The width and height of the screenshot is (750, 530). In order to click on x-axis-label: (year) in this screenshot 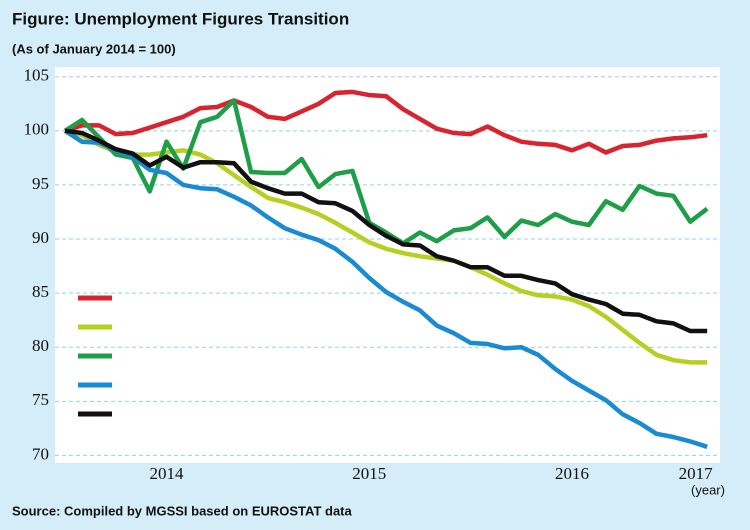, I will do `click(708, 489)`.